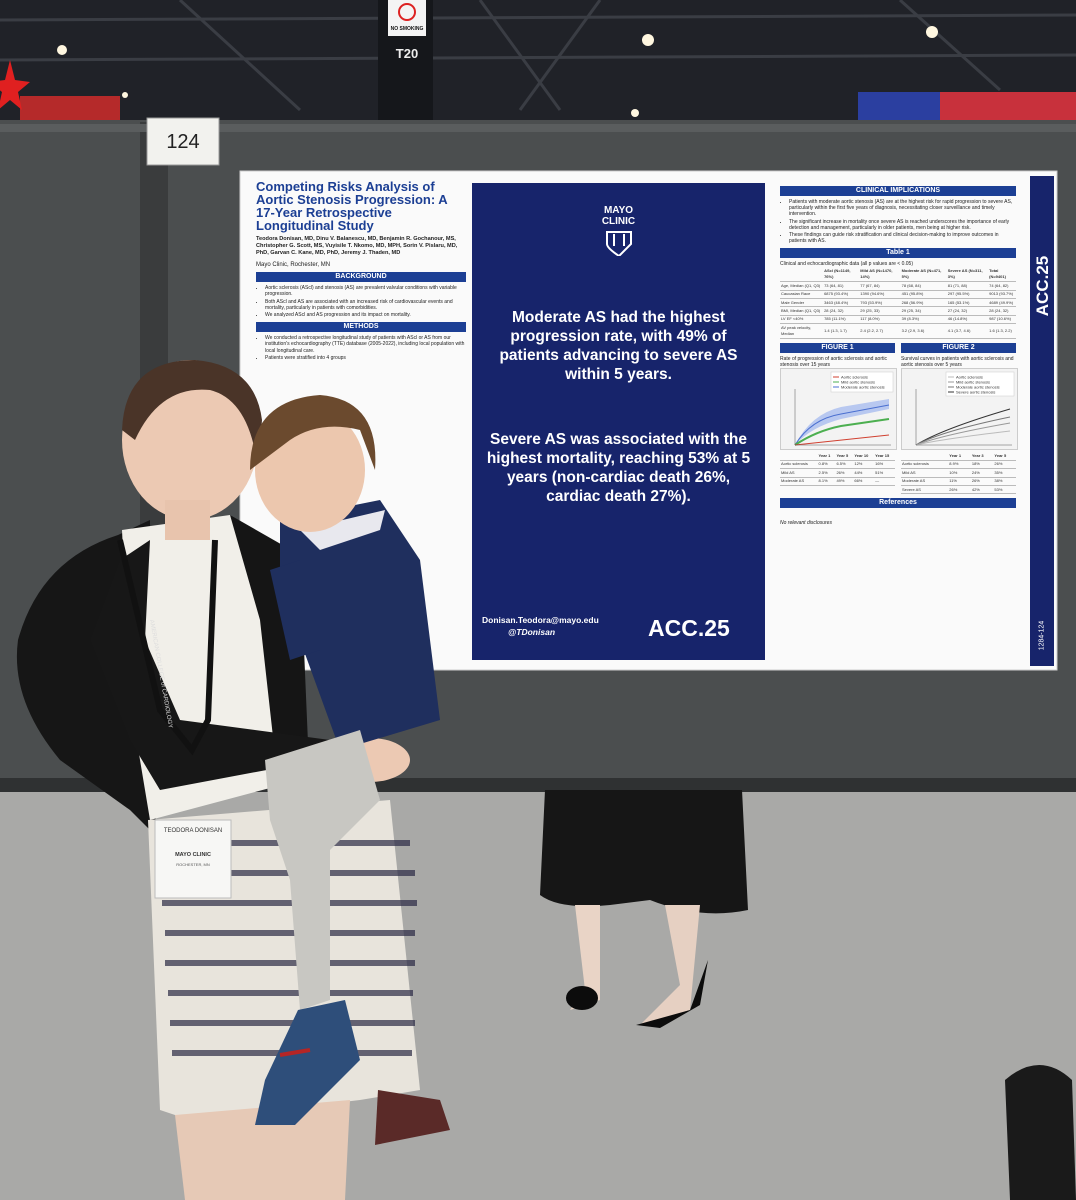  Describe the element at coordinates (1004, 481) in the screenshot. I see `table-cell: 38%` at that location.